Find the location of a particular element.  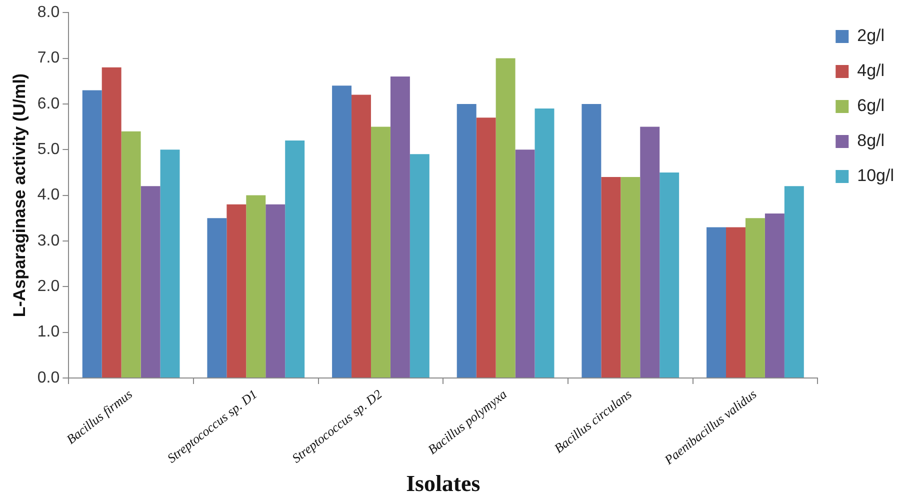

legend-label: 6g/l is located at coordinates (871, 106).